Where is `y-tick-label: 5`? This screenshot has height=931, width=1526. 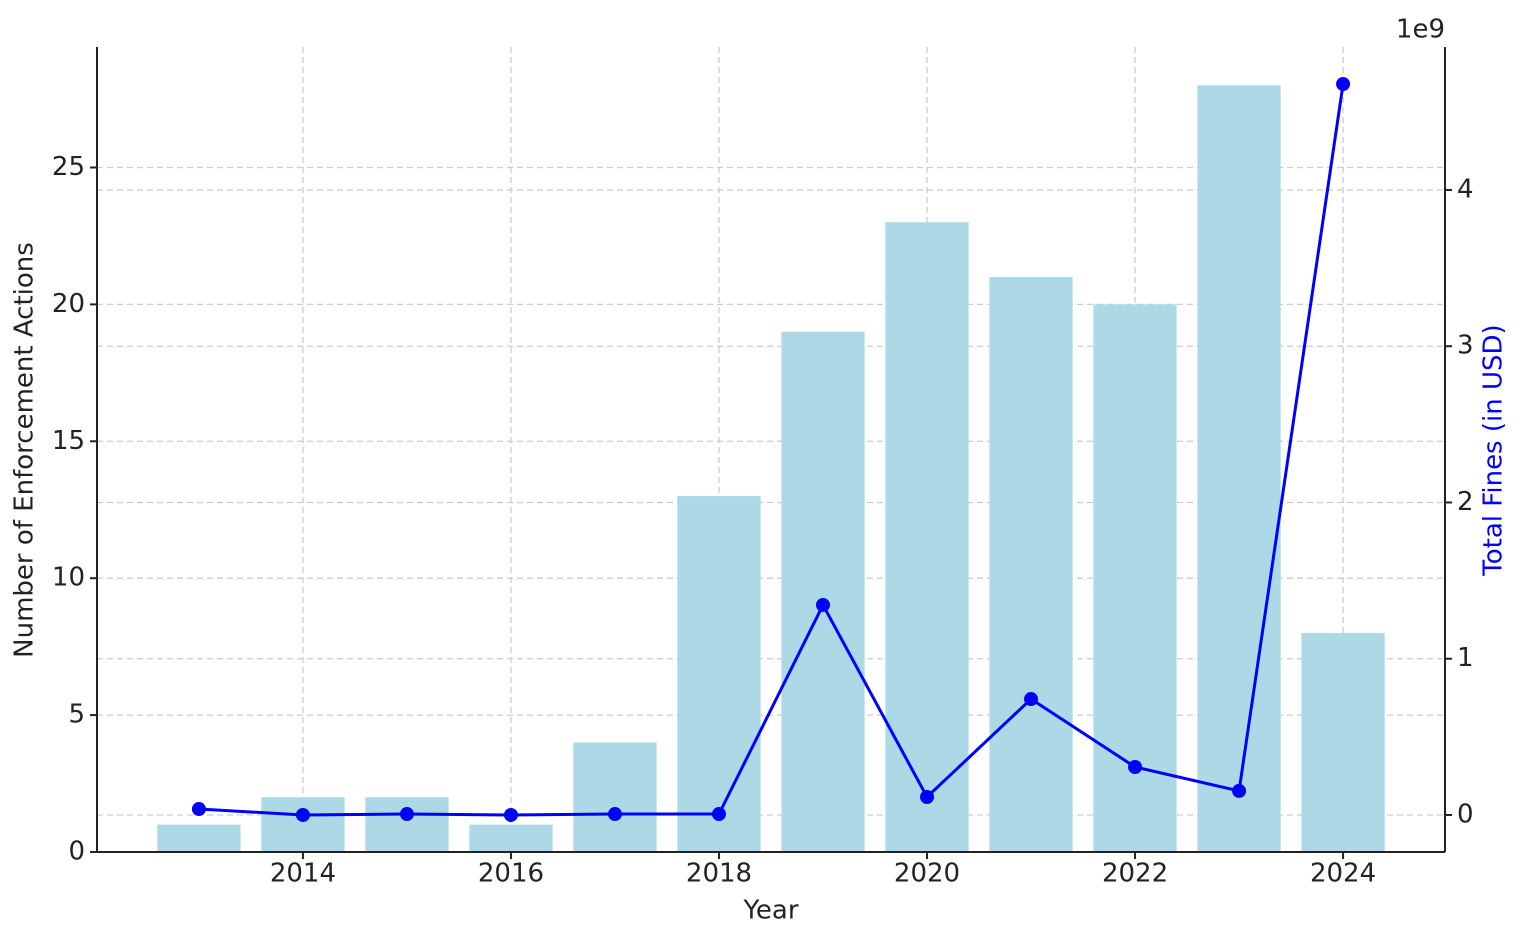
y-tick-label: 5 is located at coordinates (76, 715).